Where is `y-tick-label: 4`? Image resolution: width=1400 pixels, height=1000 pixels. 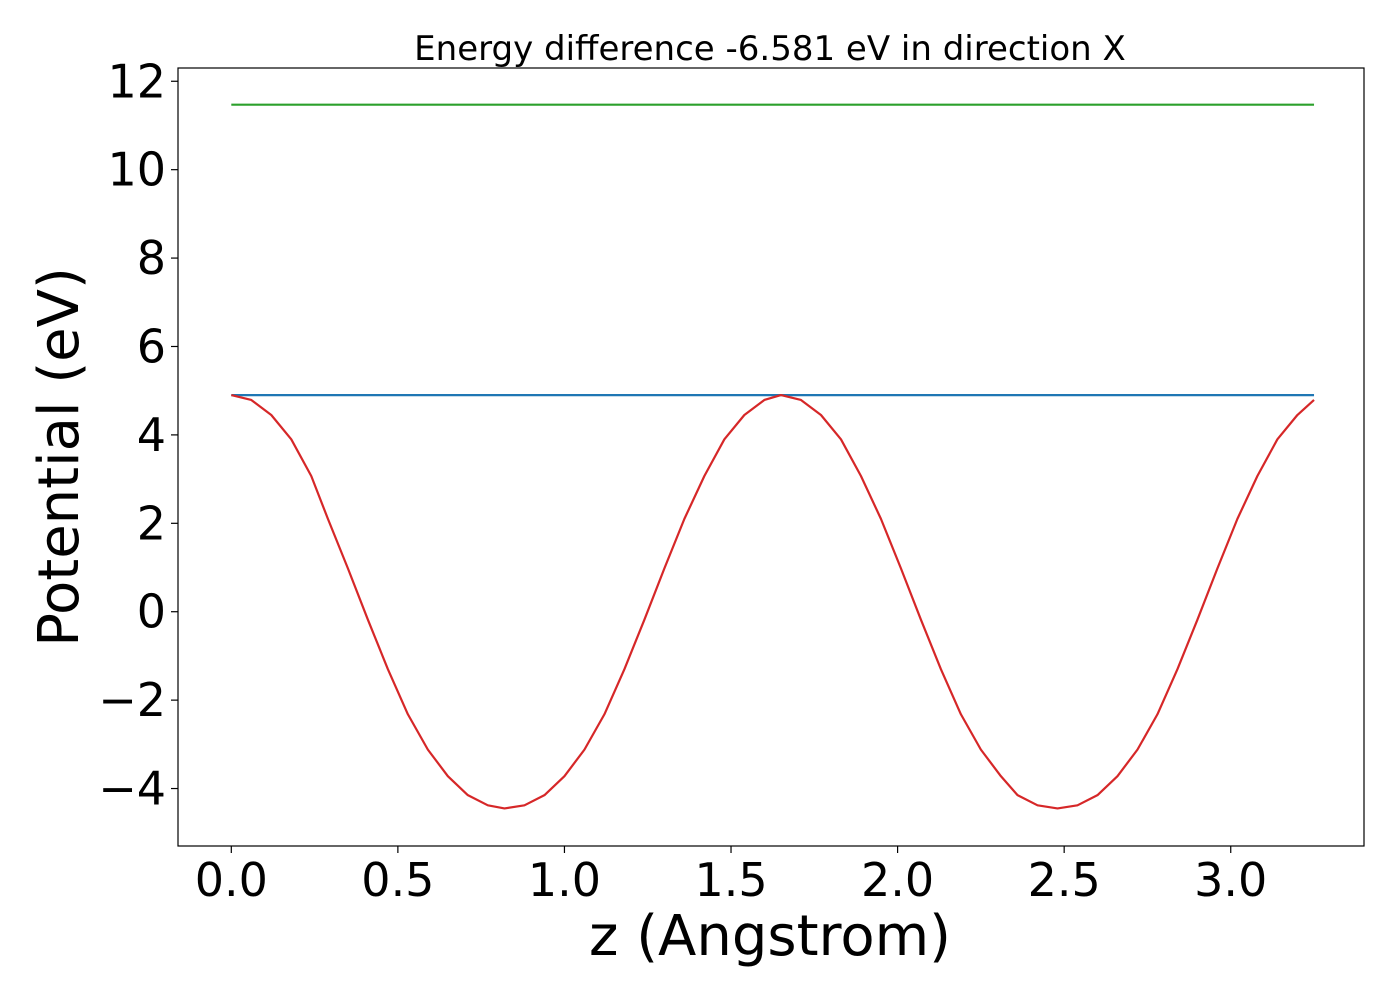 y-tick-label: 4 is located at coordinates (151, 435).